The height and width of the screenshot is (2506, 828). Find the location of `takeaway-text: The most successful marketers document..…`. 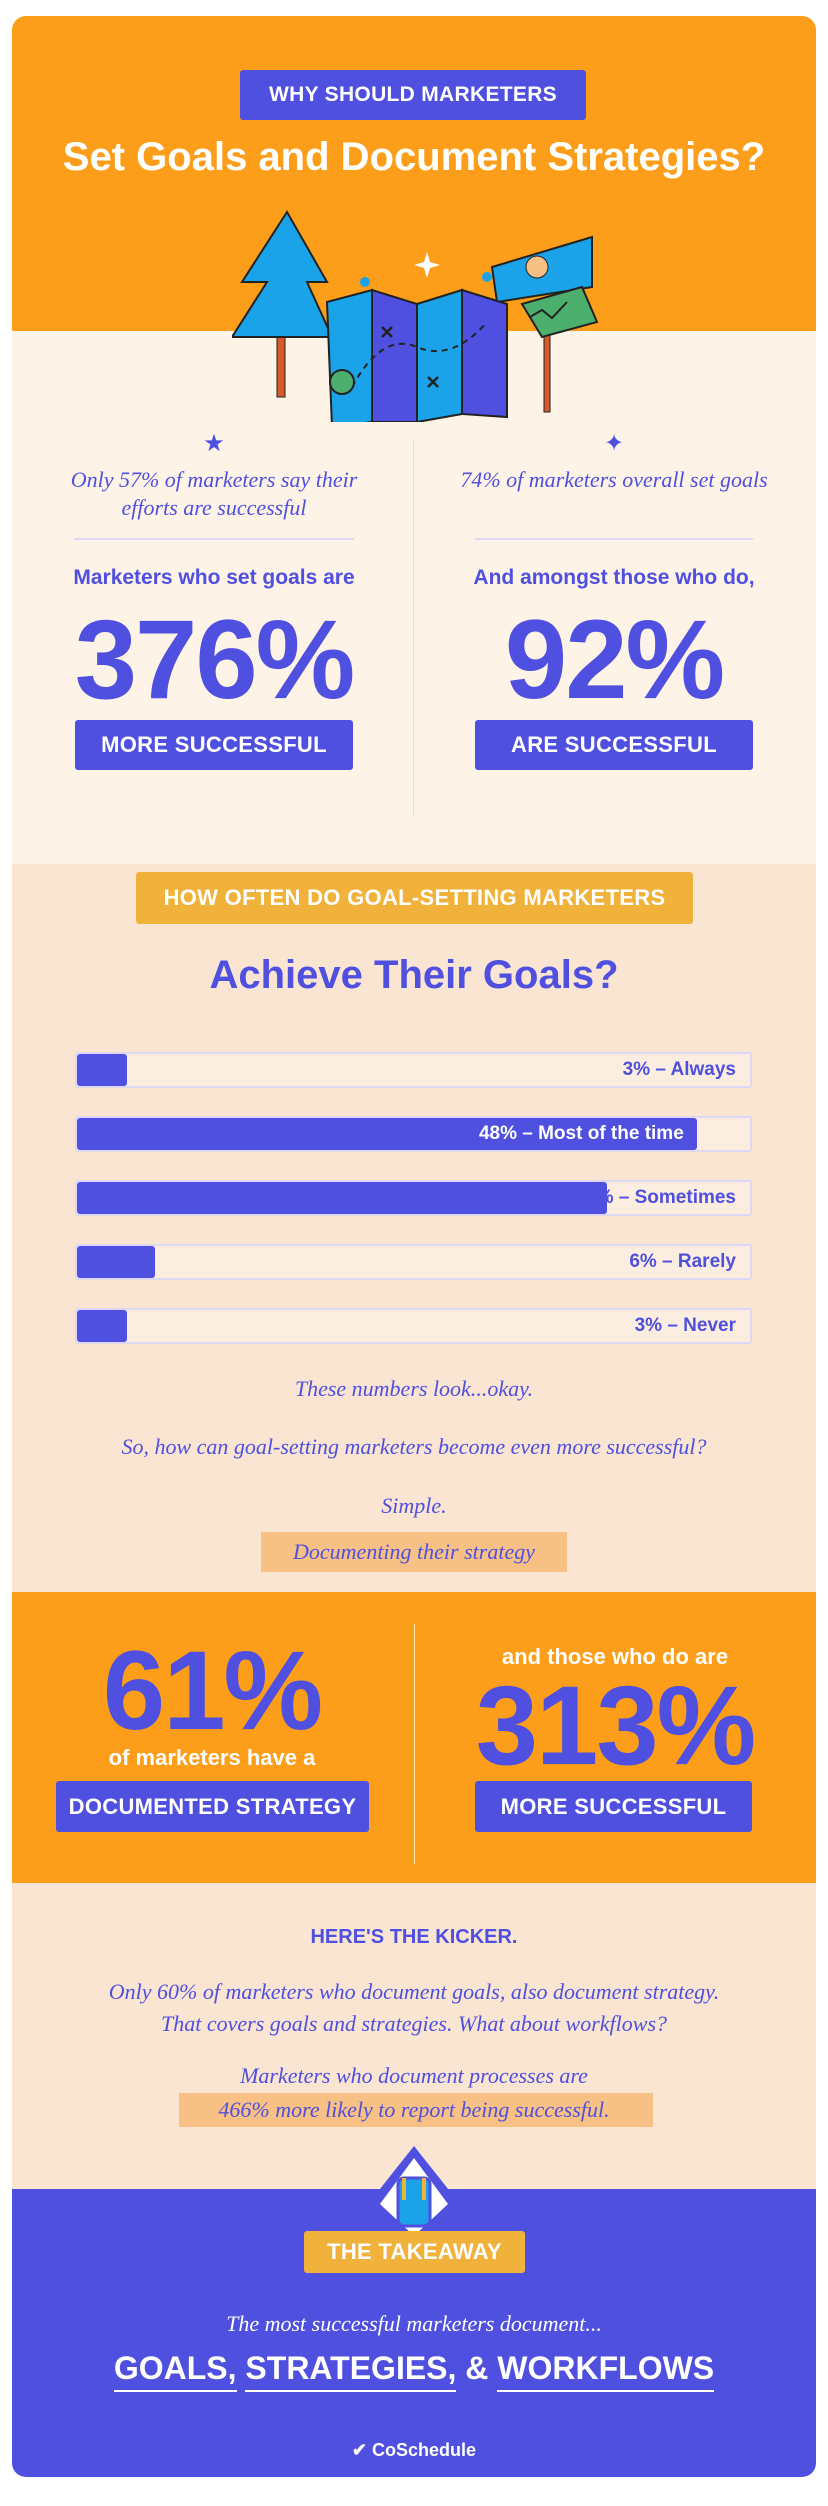

takeaway-text: The most successful marketers document..… is located at coordinates (414, 2323).